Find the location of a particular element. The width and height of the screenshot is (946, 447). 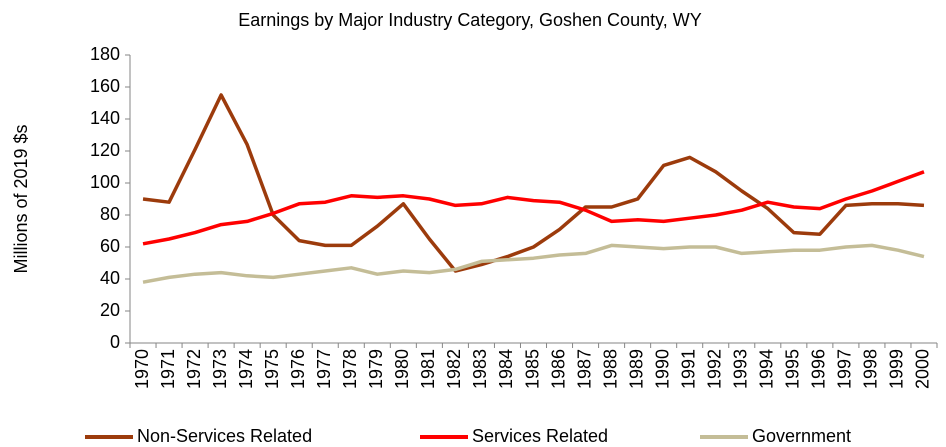

x-tick-label: 1974 is located at coordinates (246, 369).